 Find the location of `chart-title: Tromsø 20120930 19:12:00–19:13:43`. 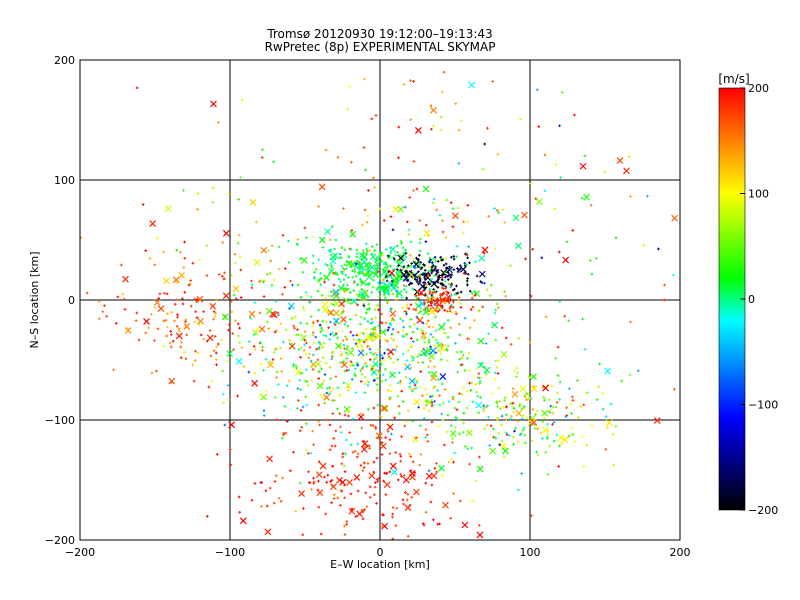

chart-title: Tromsø 20120930 19:12:00–19:13:43 is located at coordinates (379, 34).